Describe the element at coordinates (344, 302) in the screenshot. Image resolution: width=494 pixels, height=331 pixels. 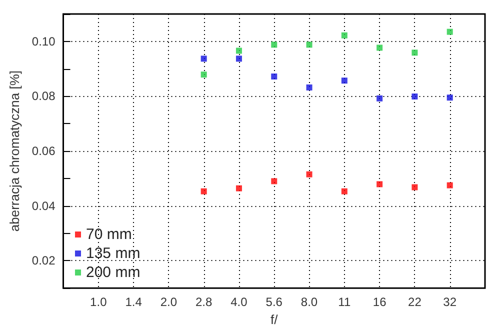
I see `x-tick-label: 11` at that location.